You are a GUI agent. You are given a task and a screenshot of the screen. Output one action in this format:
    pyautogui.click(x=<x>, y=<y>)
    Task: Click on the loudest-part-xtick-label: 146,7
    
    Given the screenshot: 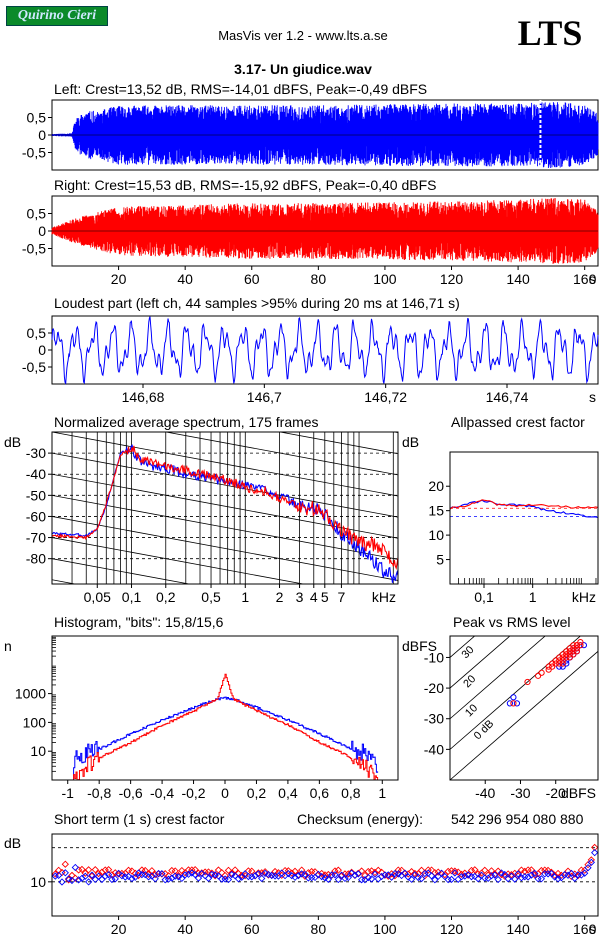 What is the action you would take?
    pyautogui.click(x=264, y=397)
    